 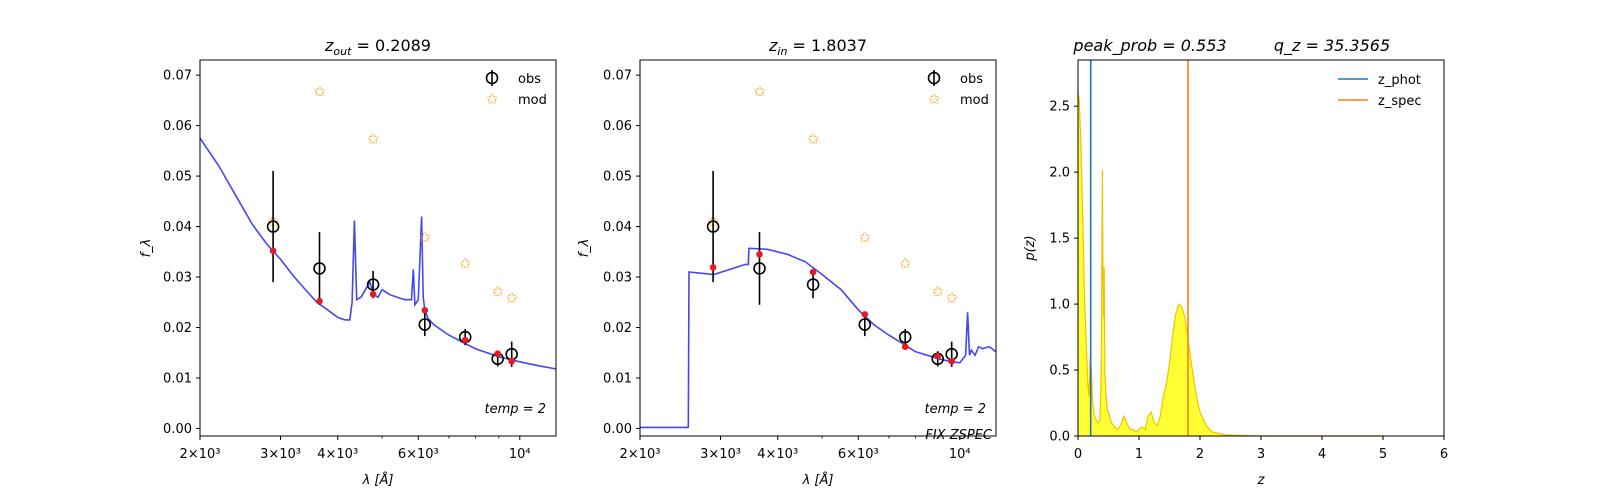 I want to click on title-sub: out, so click(x=342, y=51).